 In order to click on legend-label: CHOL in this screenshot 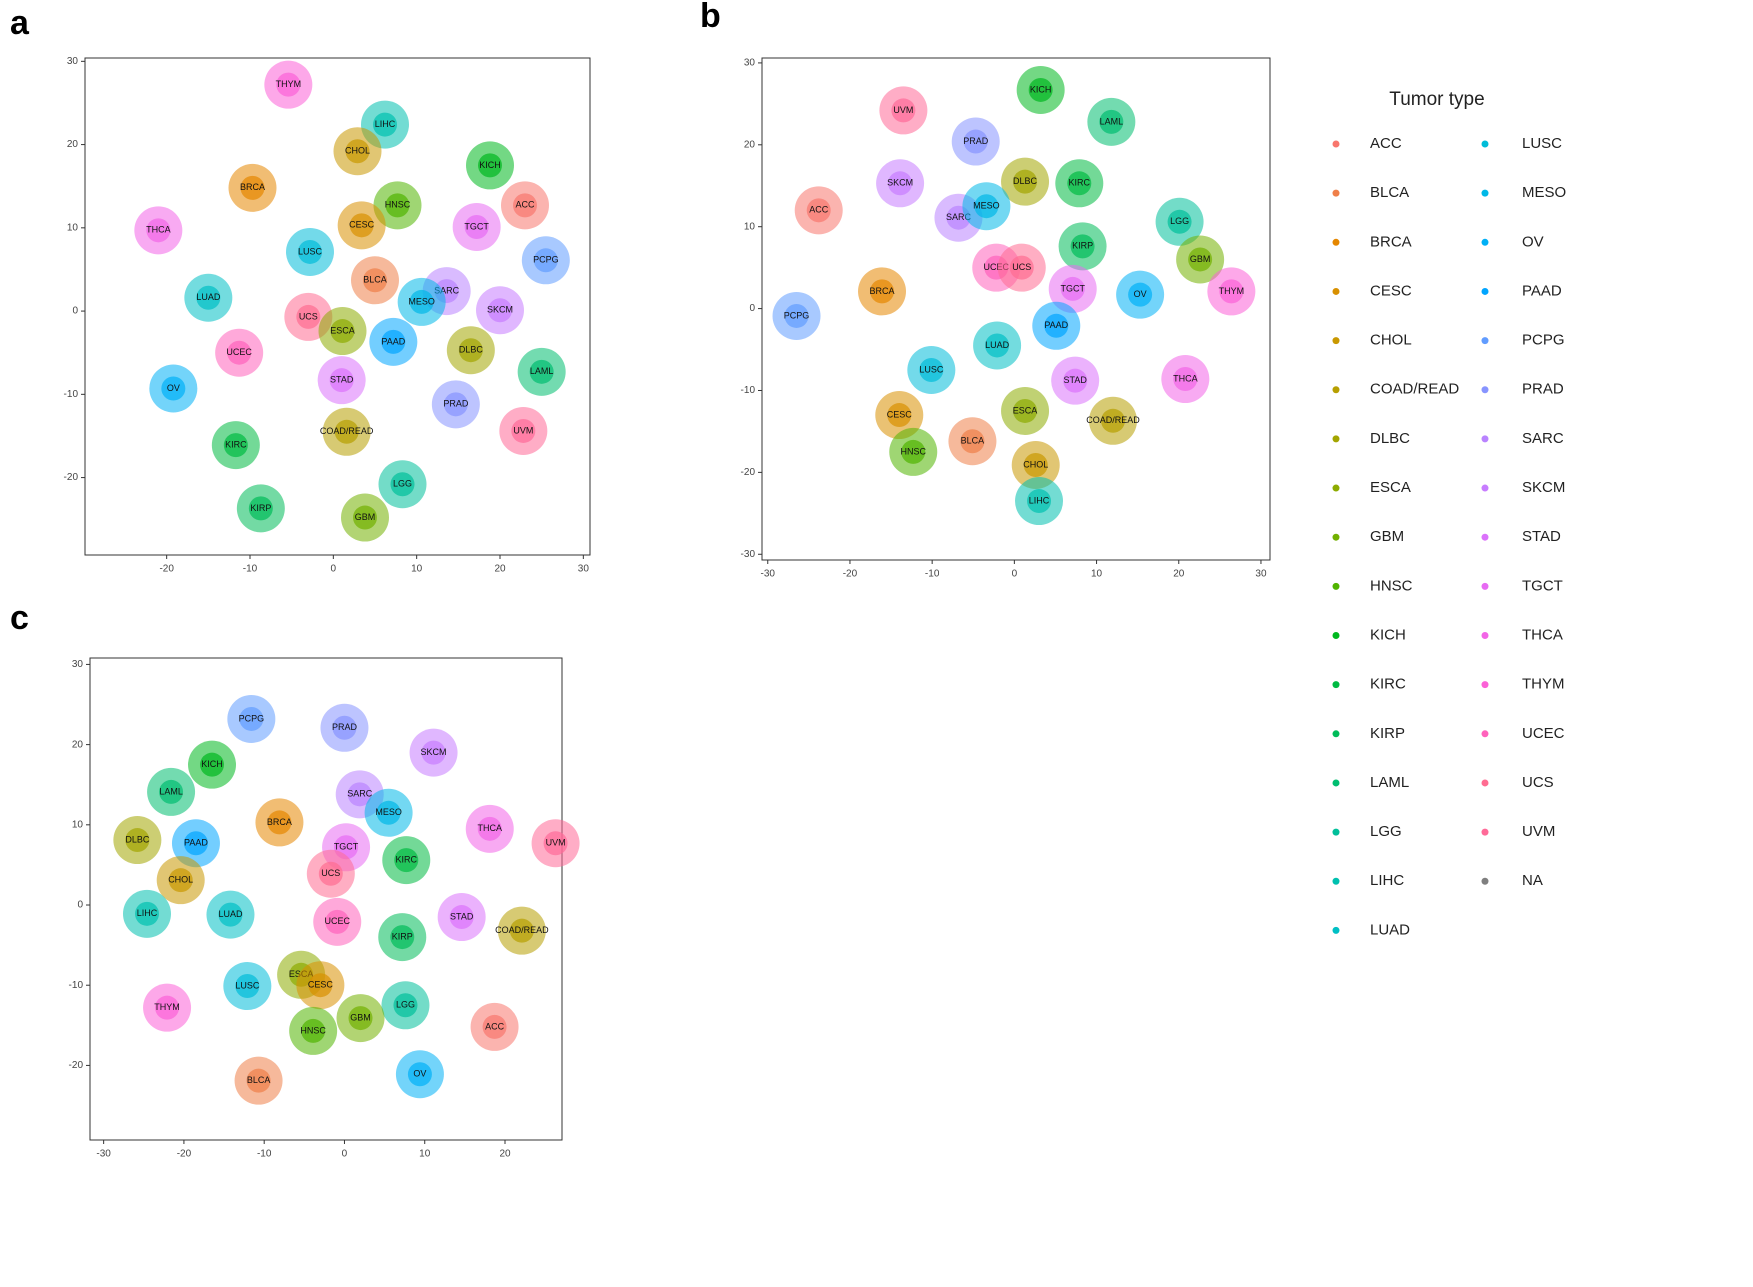, I will do `click(1391, 340)`.